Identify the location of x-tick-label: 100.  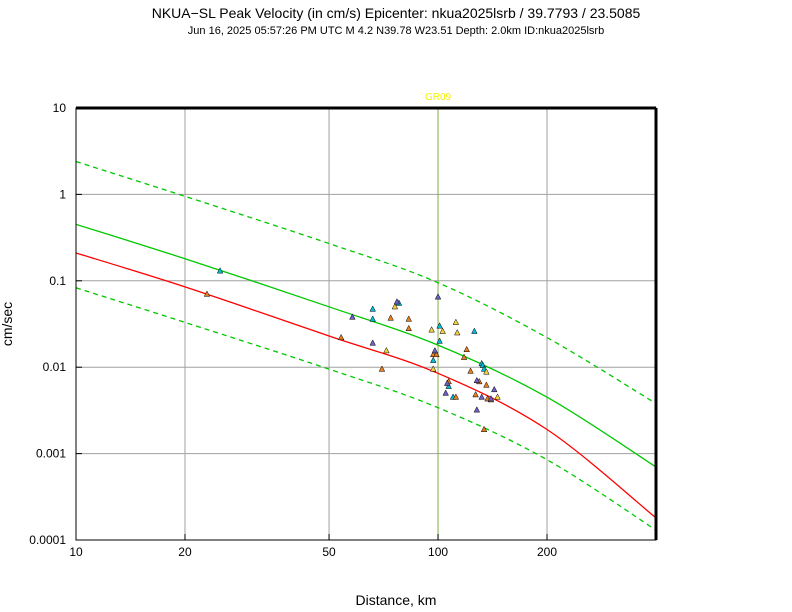
(438, 552).